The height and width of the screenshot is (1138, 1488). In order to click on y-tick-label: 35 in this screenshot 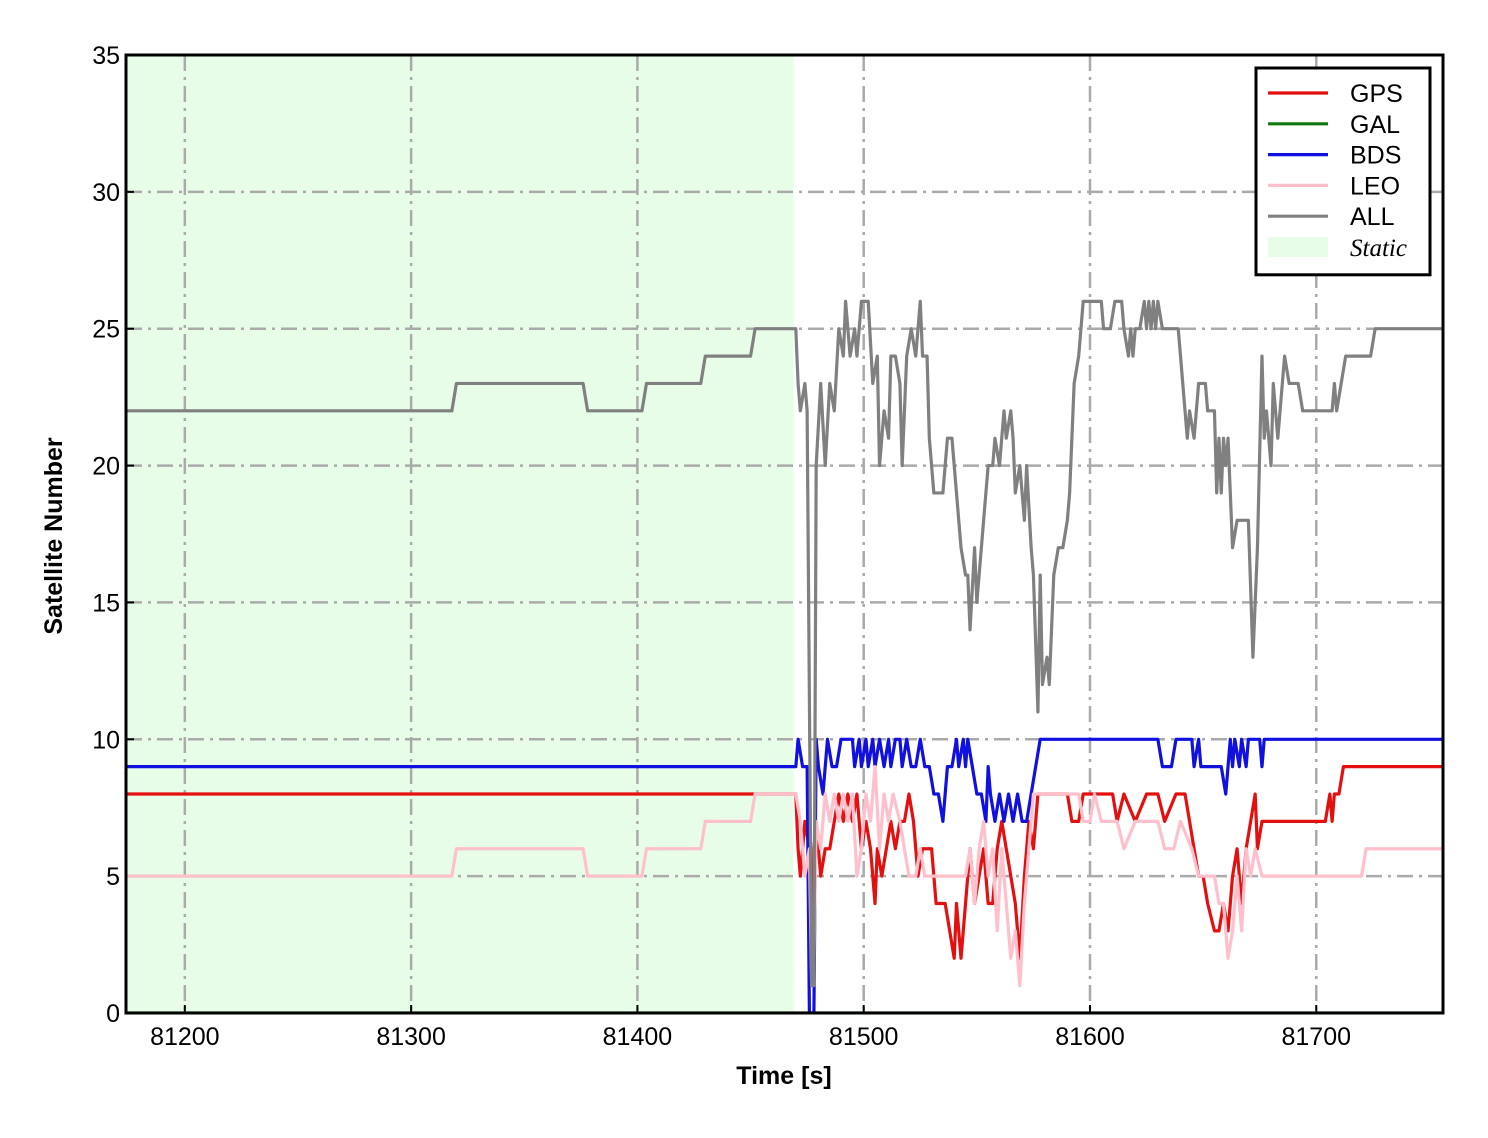, I will do `click(106, 56)`.